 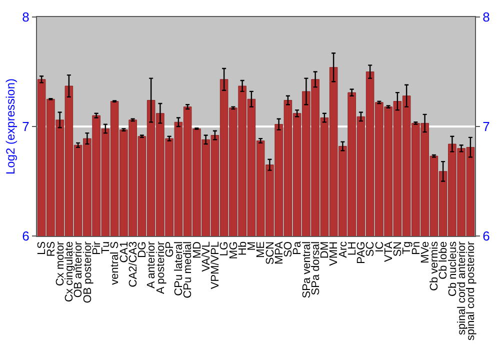 What do you see at coordinates (425, 252) in the screenshot?
I see `x-tick-label: MVe` at bounding box center [425, 252].